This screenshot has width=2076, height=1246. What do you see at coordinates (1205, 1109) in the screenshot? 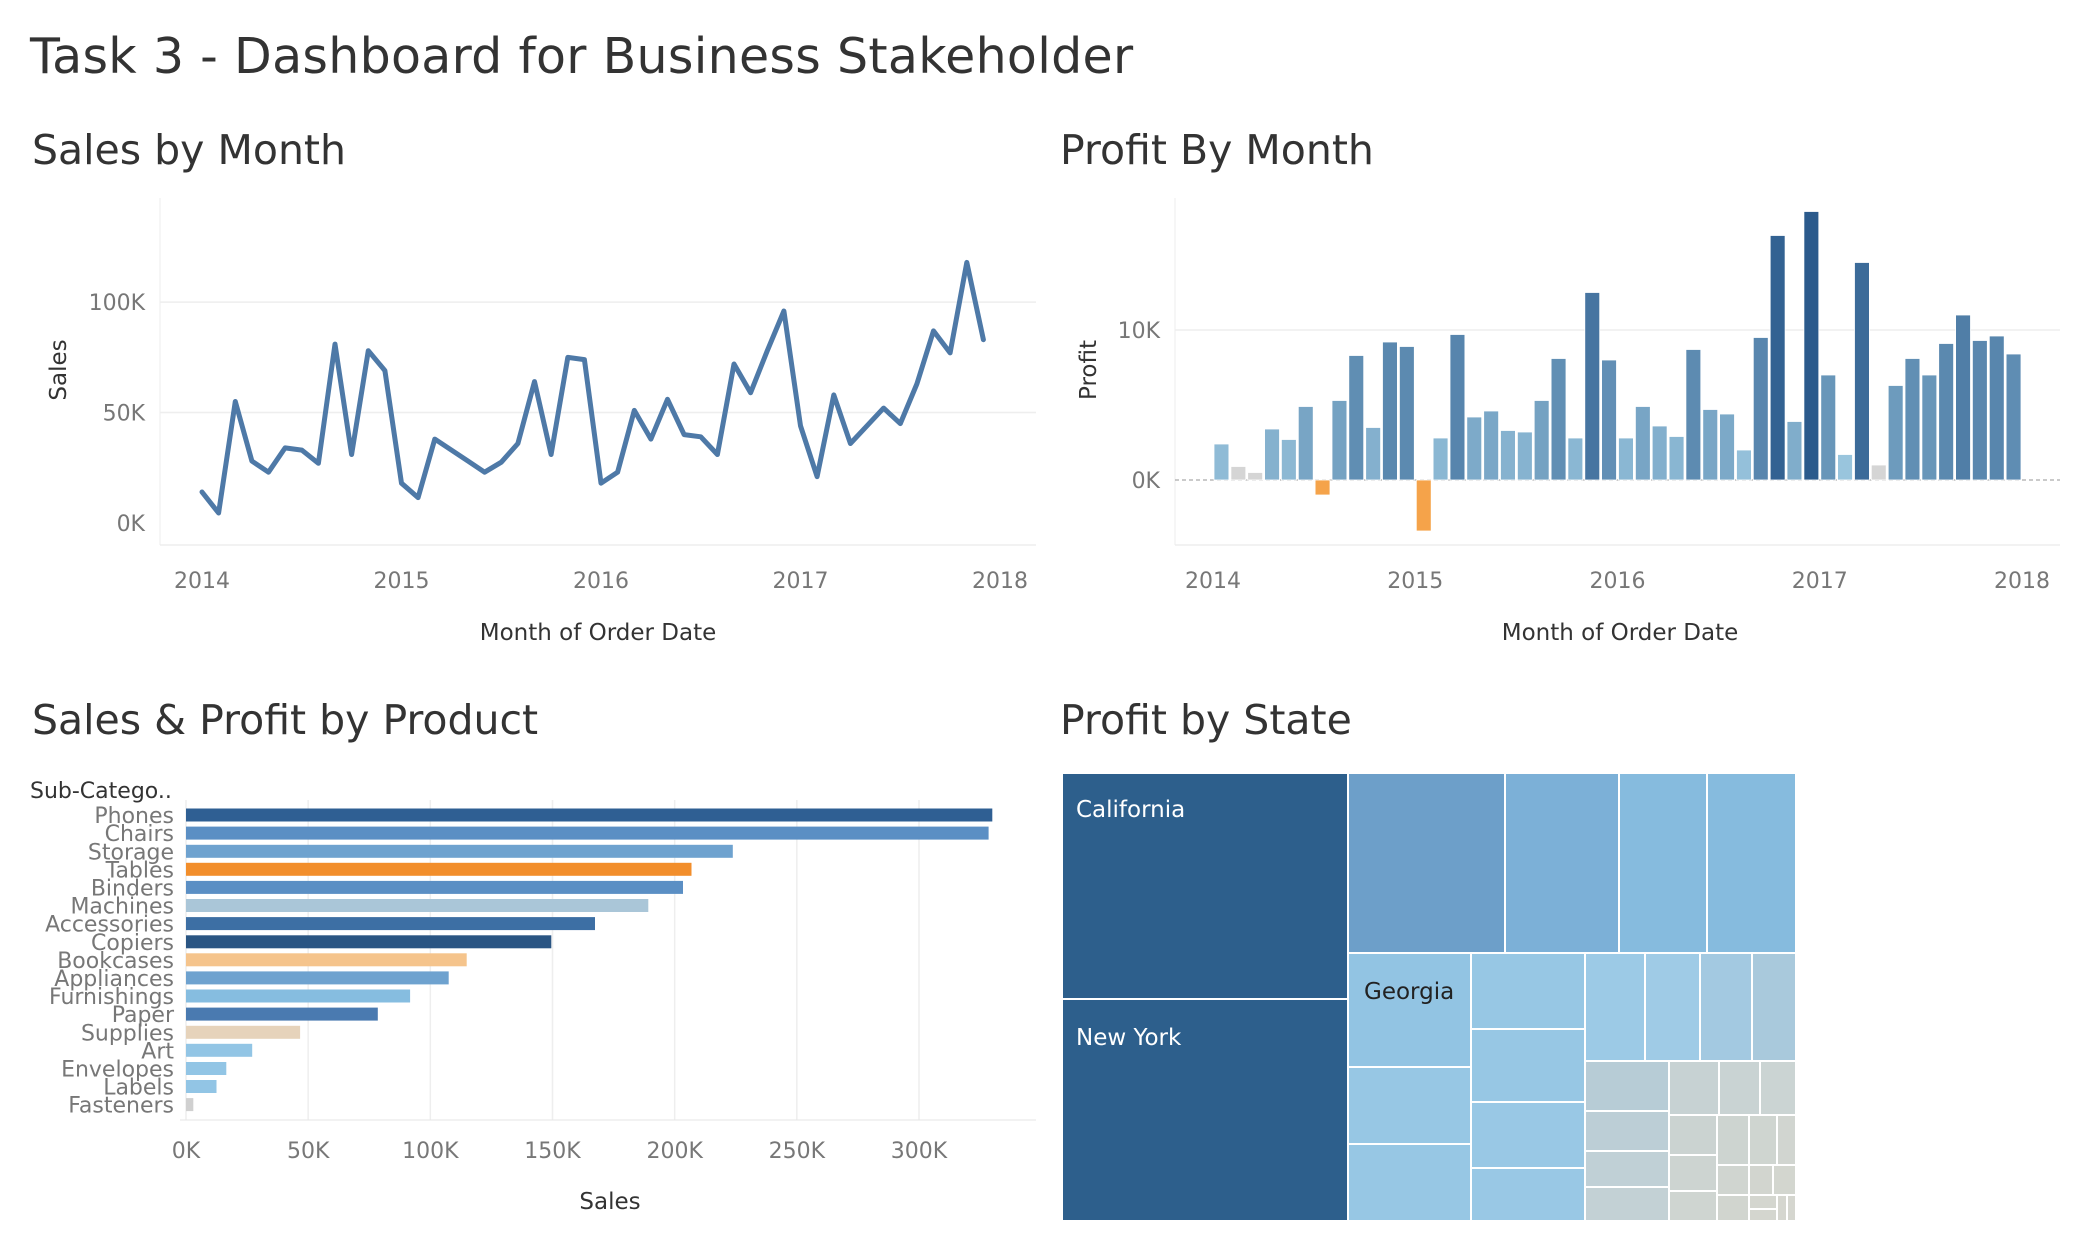
I see `treemap-tile-new-york` at bounding box center [1205, 1109].